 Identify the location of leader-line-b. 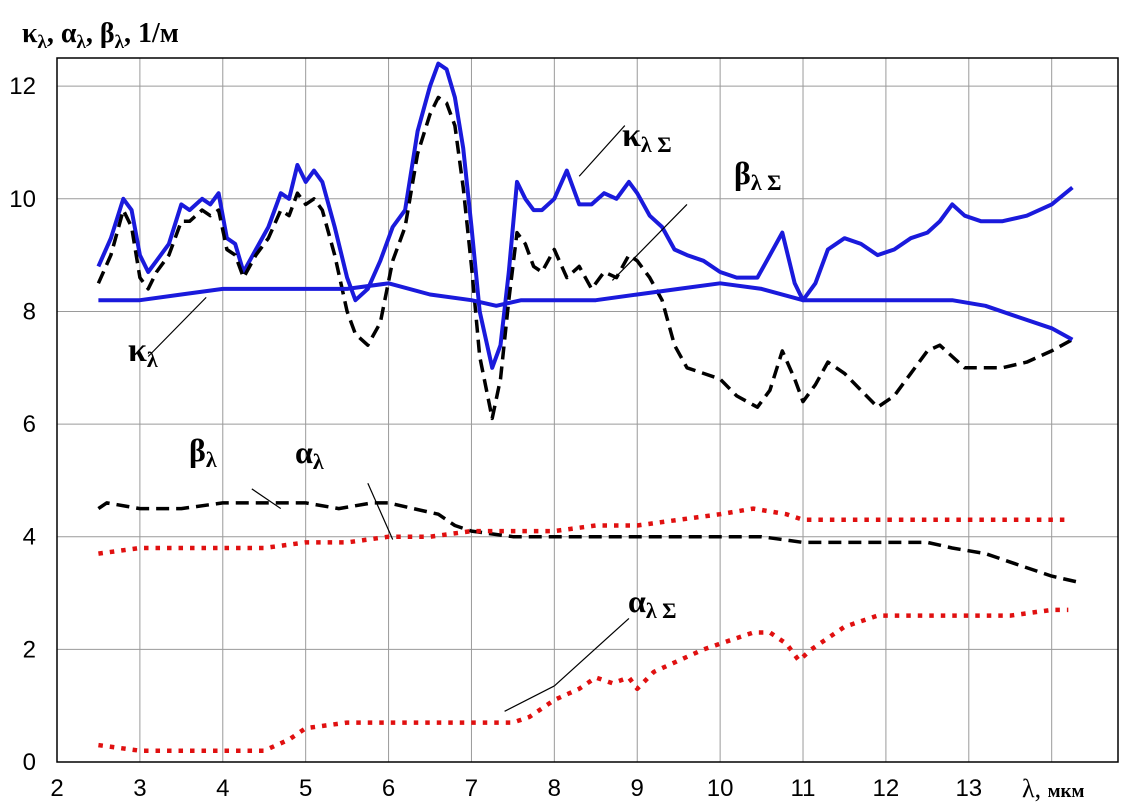
(266, 499).